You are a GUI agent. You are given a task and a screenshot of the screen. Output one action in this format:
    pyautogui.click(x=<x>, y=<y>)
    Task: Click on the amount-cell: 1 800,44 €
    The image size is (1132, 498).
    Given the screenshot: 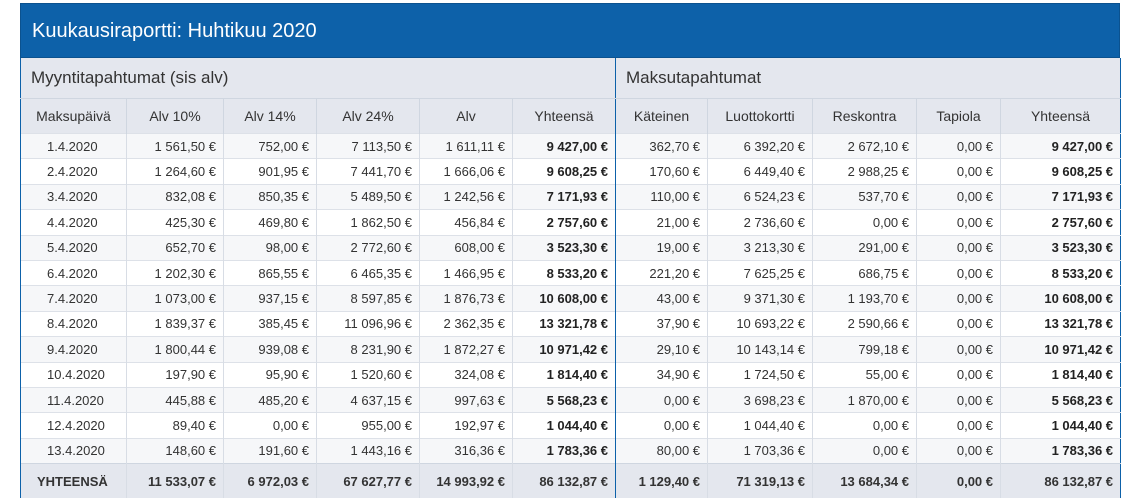 What is the action you would take?
    pyautogui.click(x=175, y=349)
    